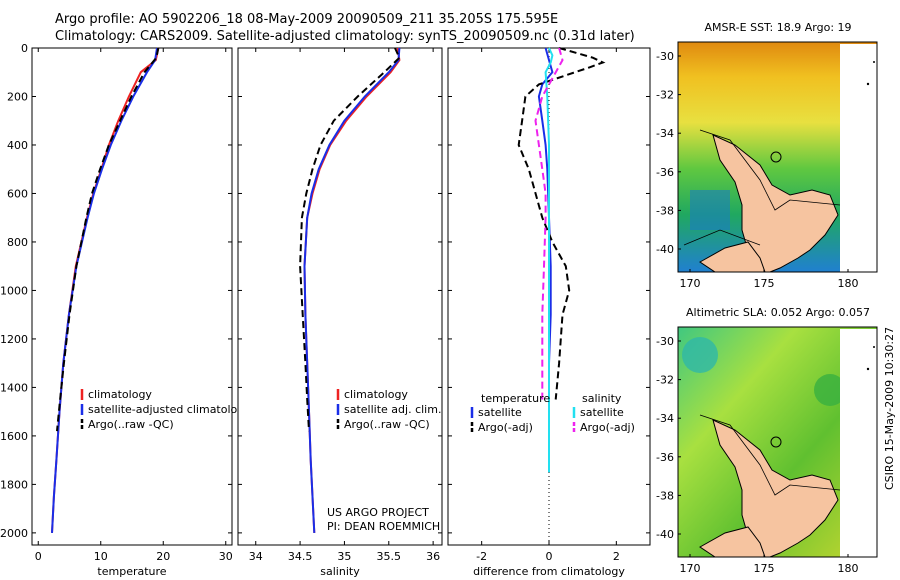  Describe the element at coordinates (710, 210) in the screenshot. I see `sst-cool-patch` at that location.